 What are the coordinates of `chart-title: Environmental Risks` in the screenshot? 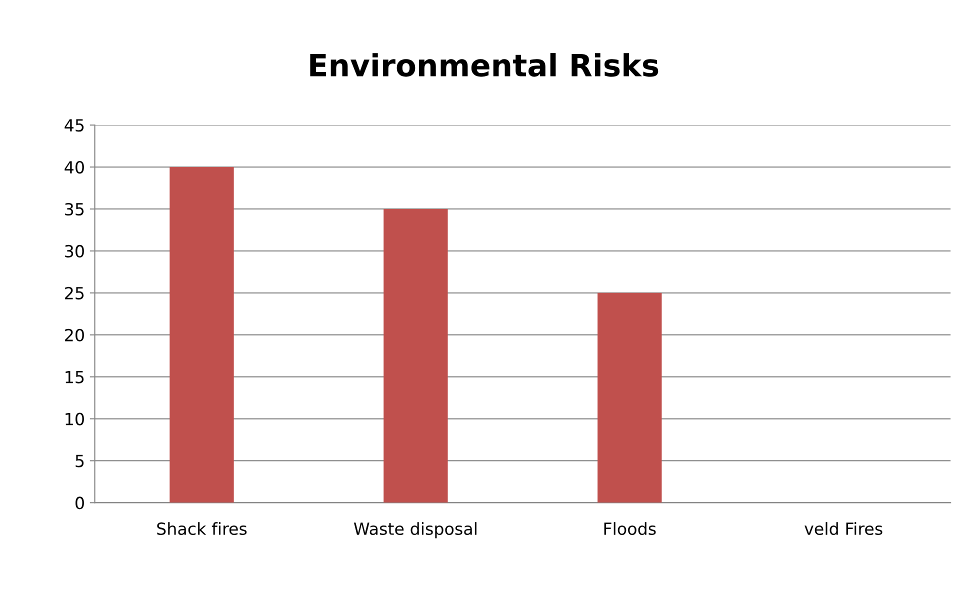 It's located at (484, 65).